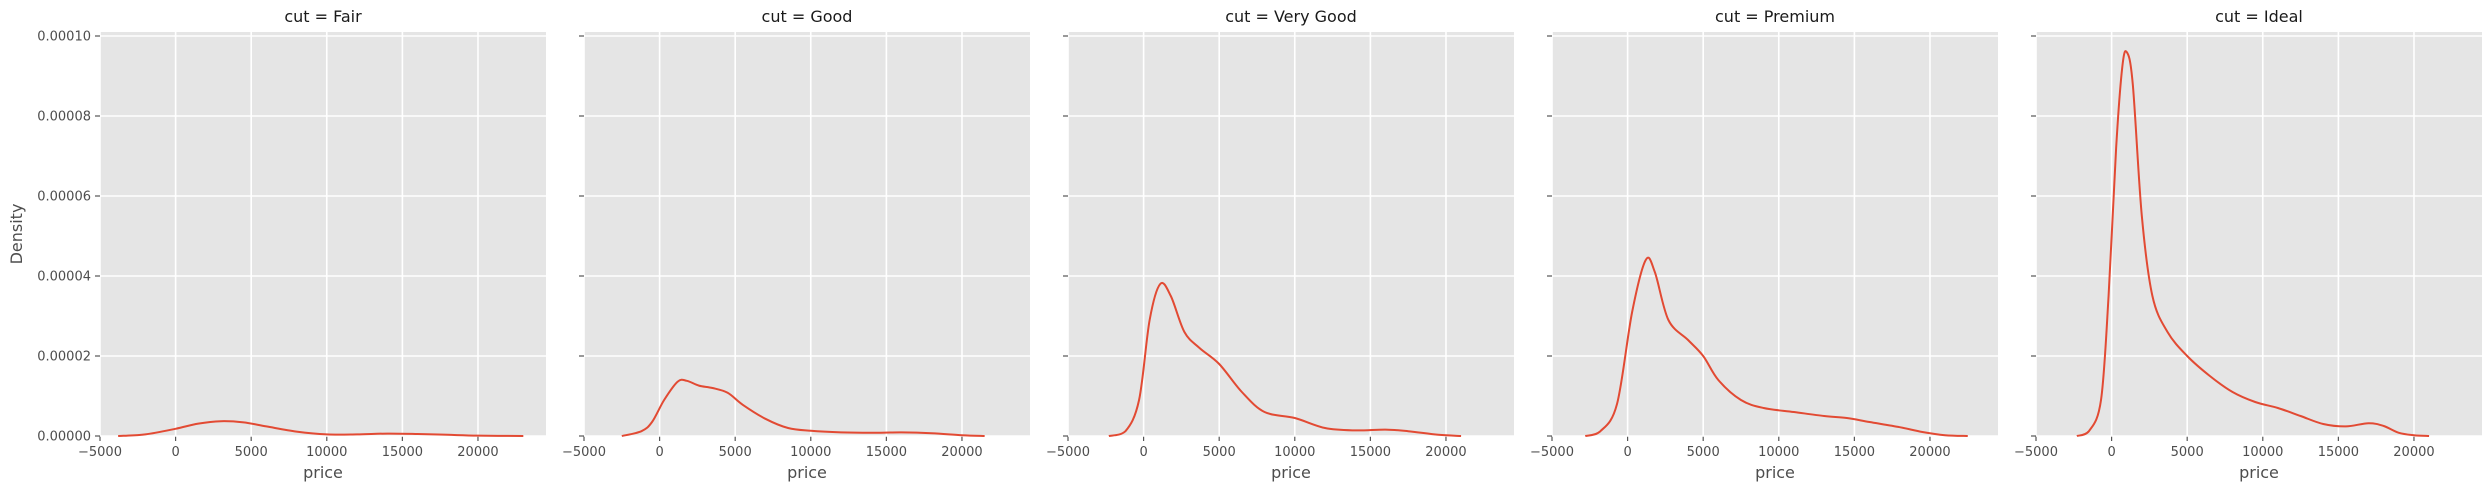 This screenshot has height=490, width=2490. Describe the element at coordinates (323, 16) in the screenshot. I see `panel-title: cut = Fair` at that location.